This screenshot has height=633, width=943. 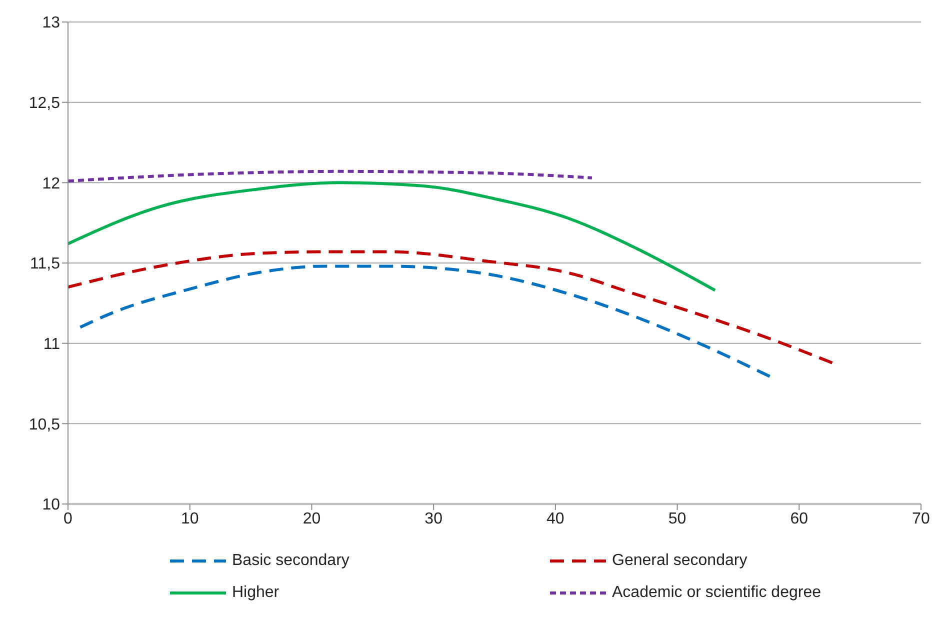 I want to click on legend-label: Basic secondary, so click(x=291, y=561).